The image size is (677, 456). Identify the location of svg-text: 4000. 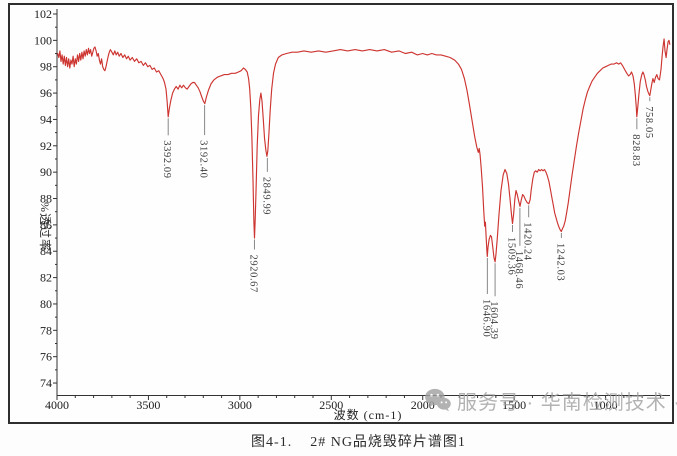
(57, 405).